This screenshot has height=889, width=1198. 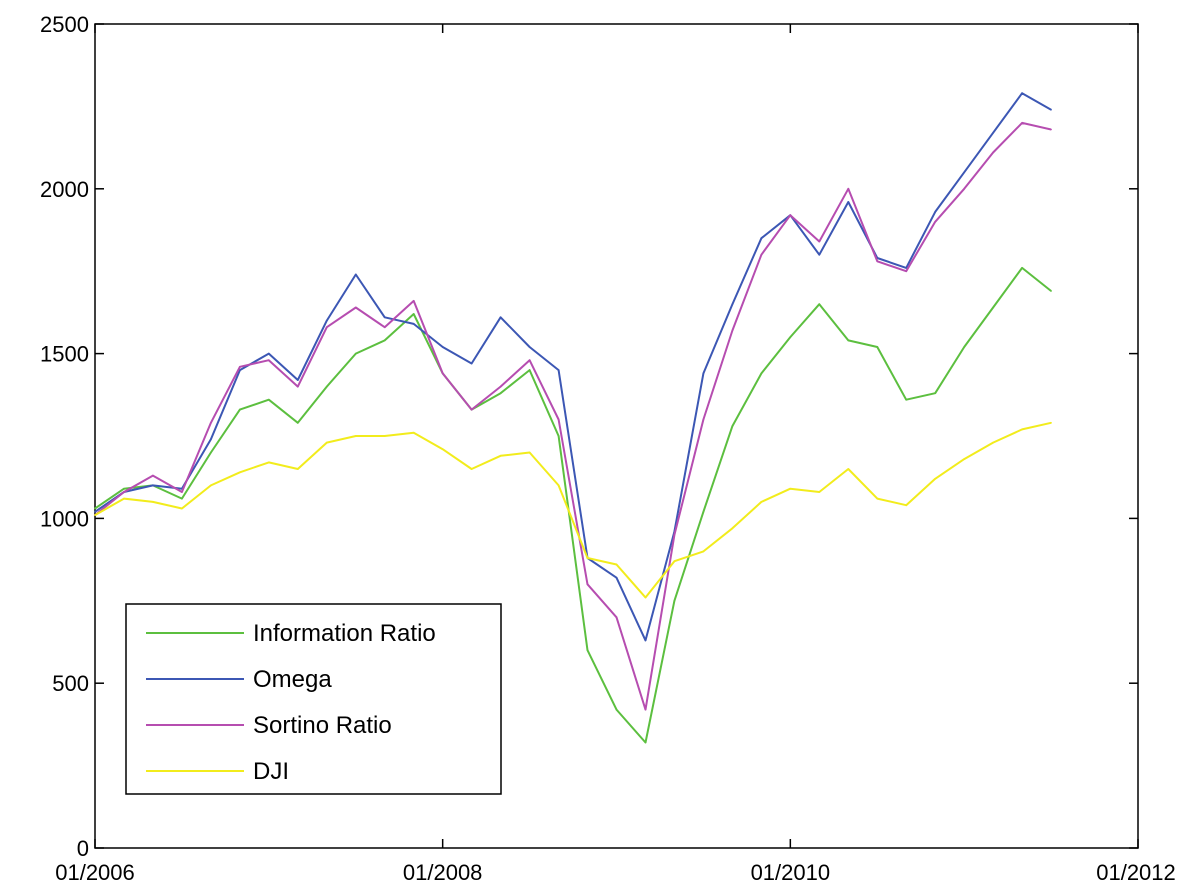 I want to click on y-tick-label: 2500, so click(x=64, y=24).